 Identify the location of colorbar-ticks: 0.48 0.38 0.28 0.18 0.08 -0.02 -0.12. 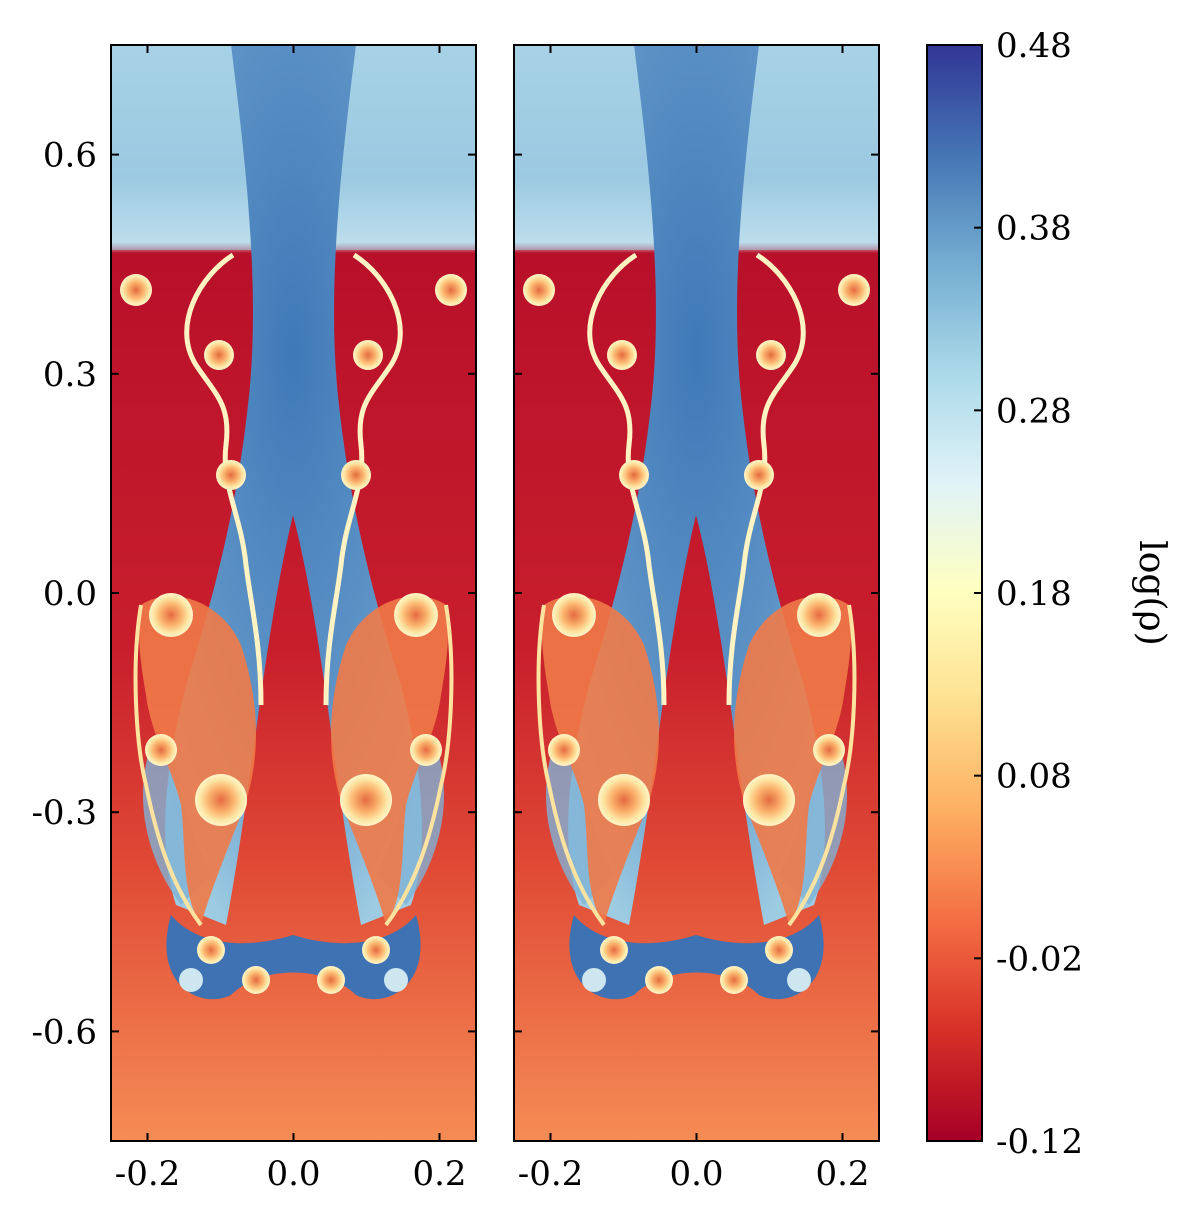
(1028, 594).